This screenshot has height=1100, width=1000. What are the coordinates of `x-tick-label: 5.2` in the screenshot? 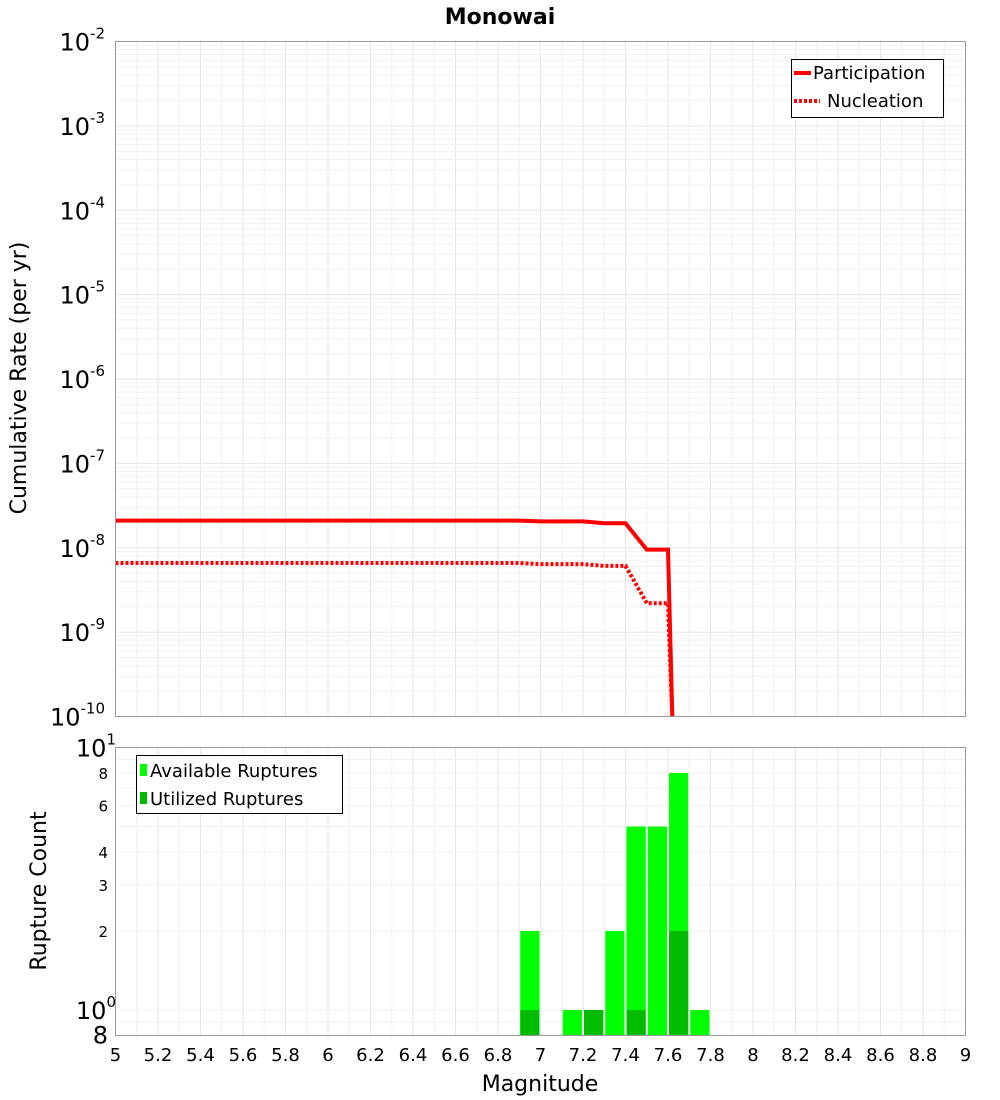 It's located at (158, 1055).